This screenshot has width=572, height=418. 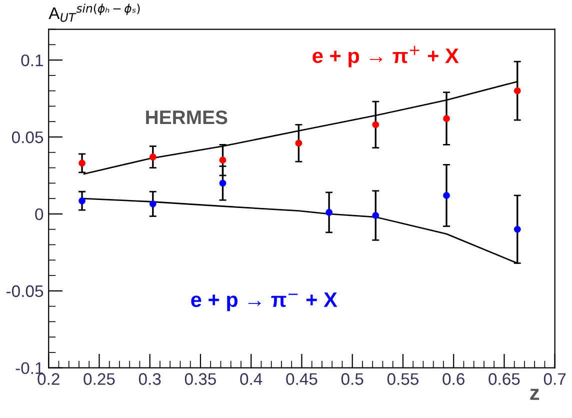 What do you see at coordinates (402, 379) in the screenshot?
I see `x-tick-label: 0.55` at bounding box center [402, 379].